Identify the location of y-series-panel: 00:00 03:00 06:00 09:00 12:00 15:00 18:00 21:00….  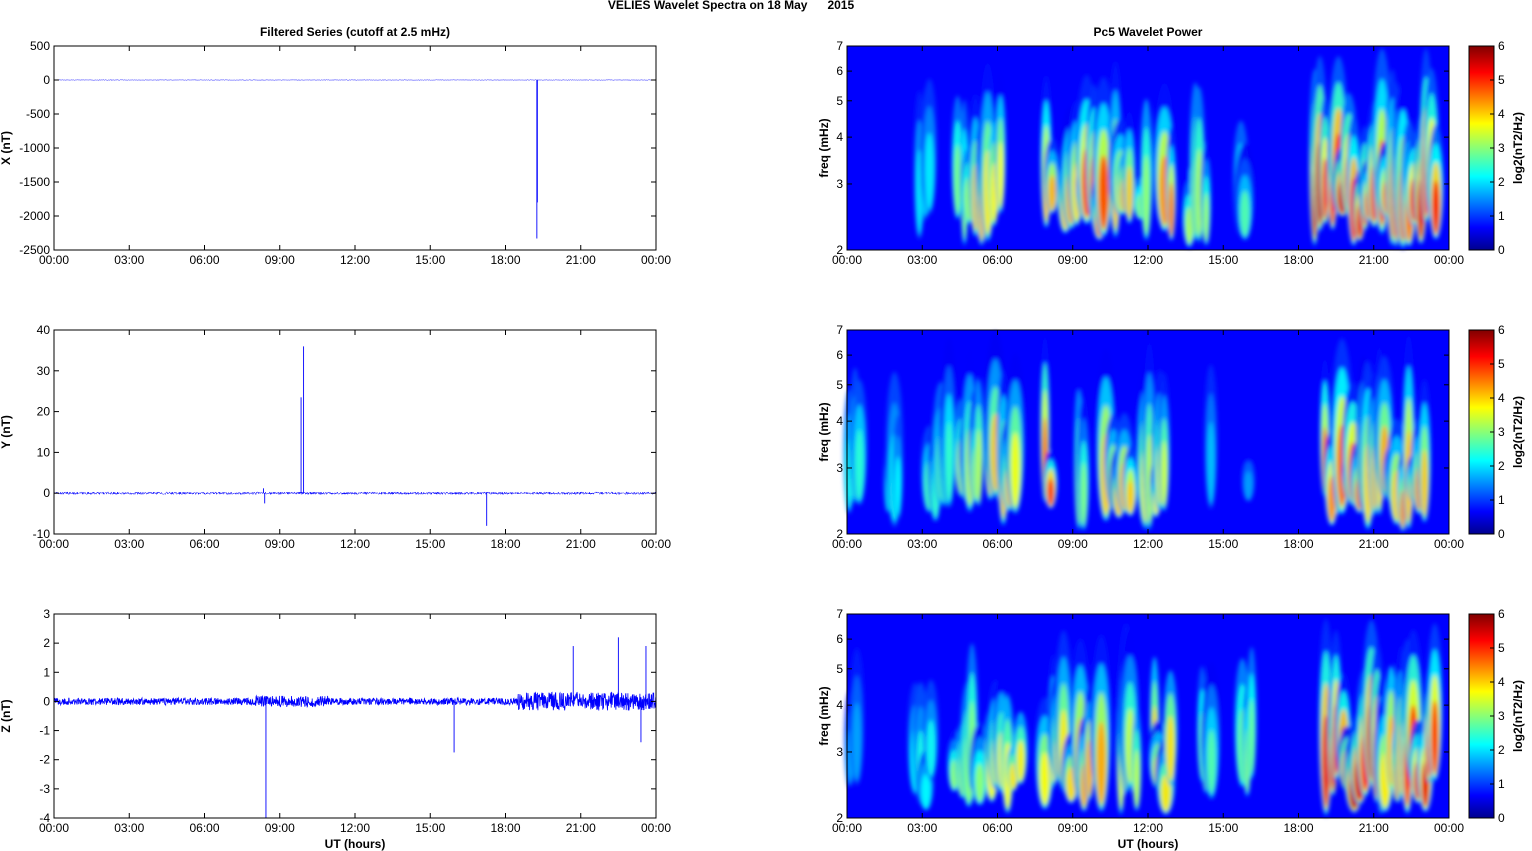
(335, 437).